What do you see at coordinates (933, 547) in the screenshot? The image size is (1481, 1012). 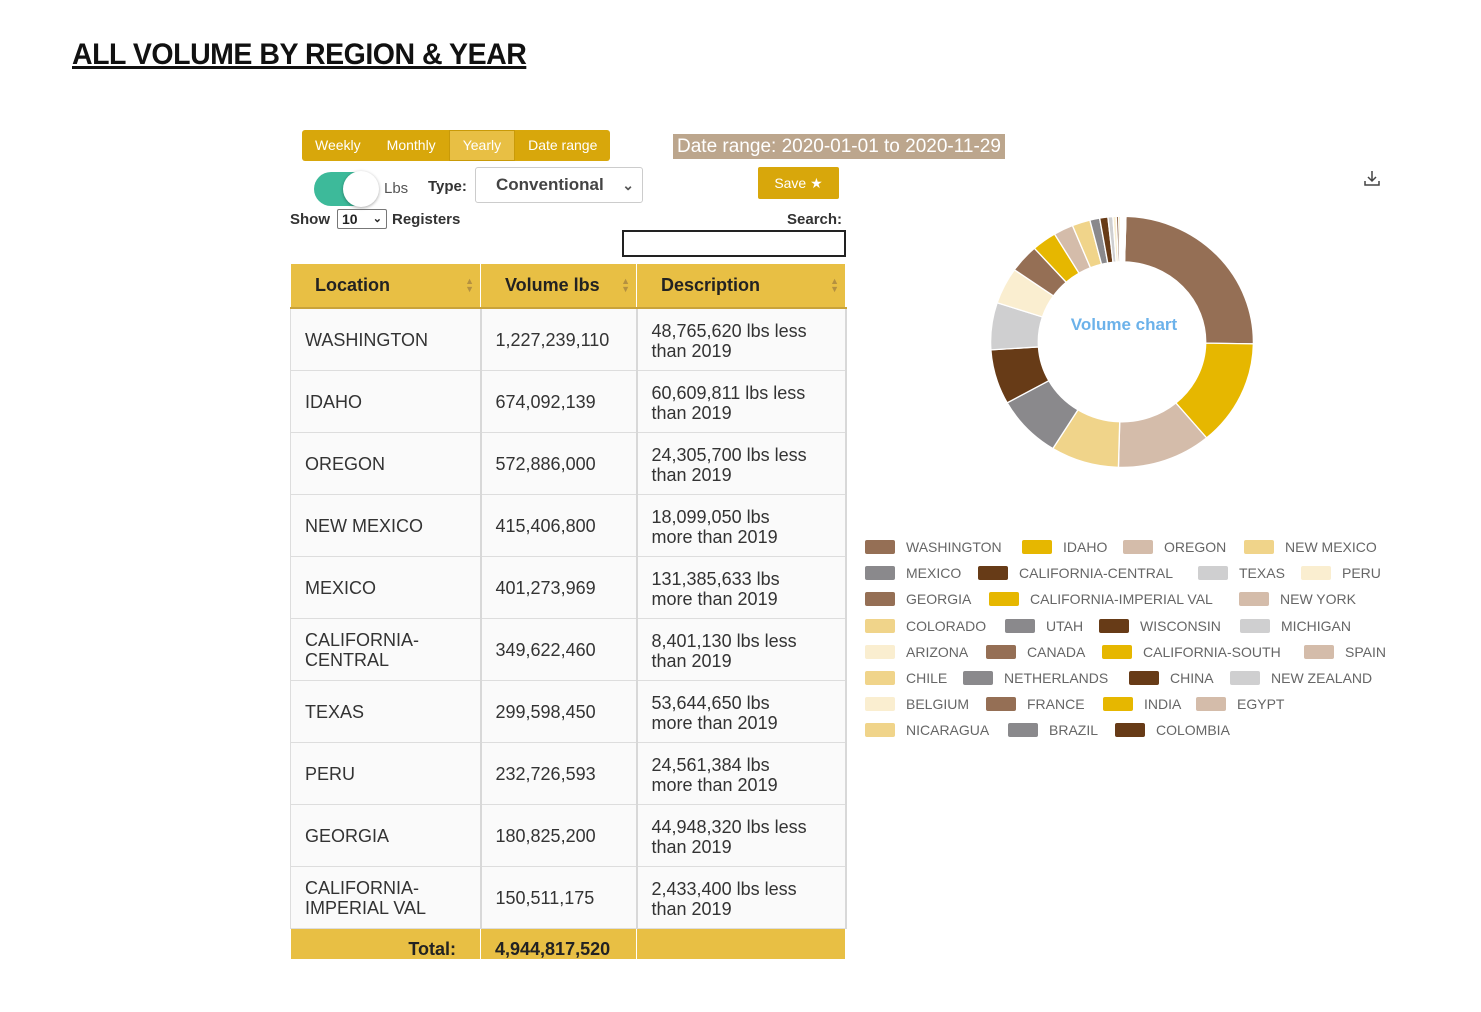 I see `legend-item: WASHINGTON` at bounding box center [933, 547].